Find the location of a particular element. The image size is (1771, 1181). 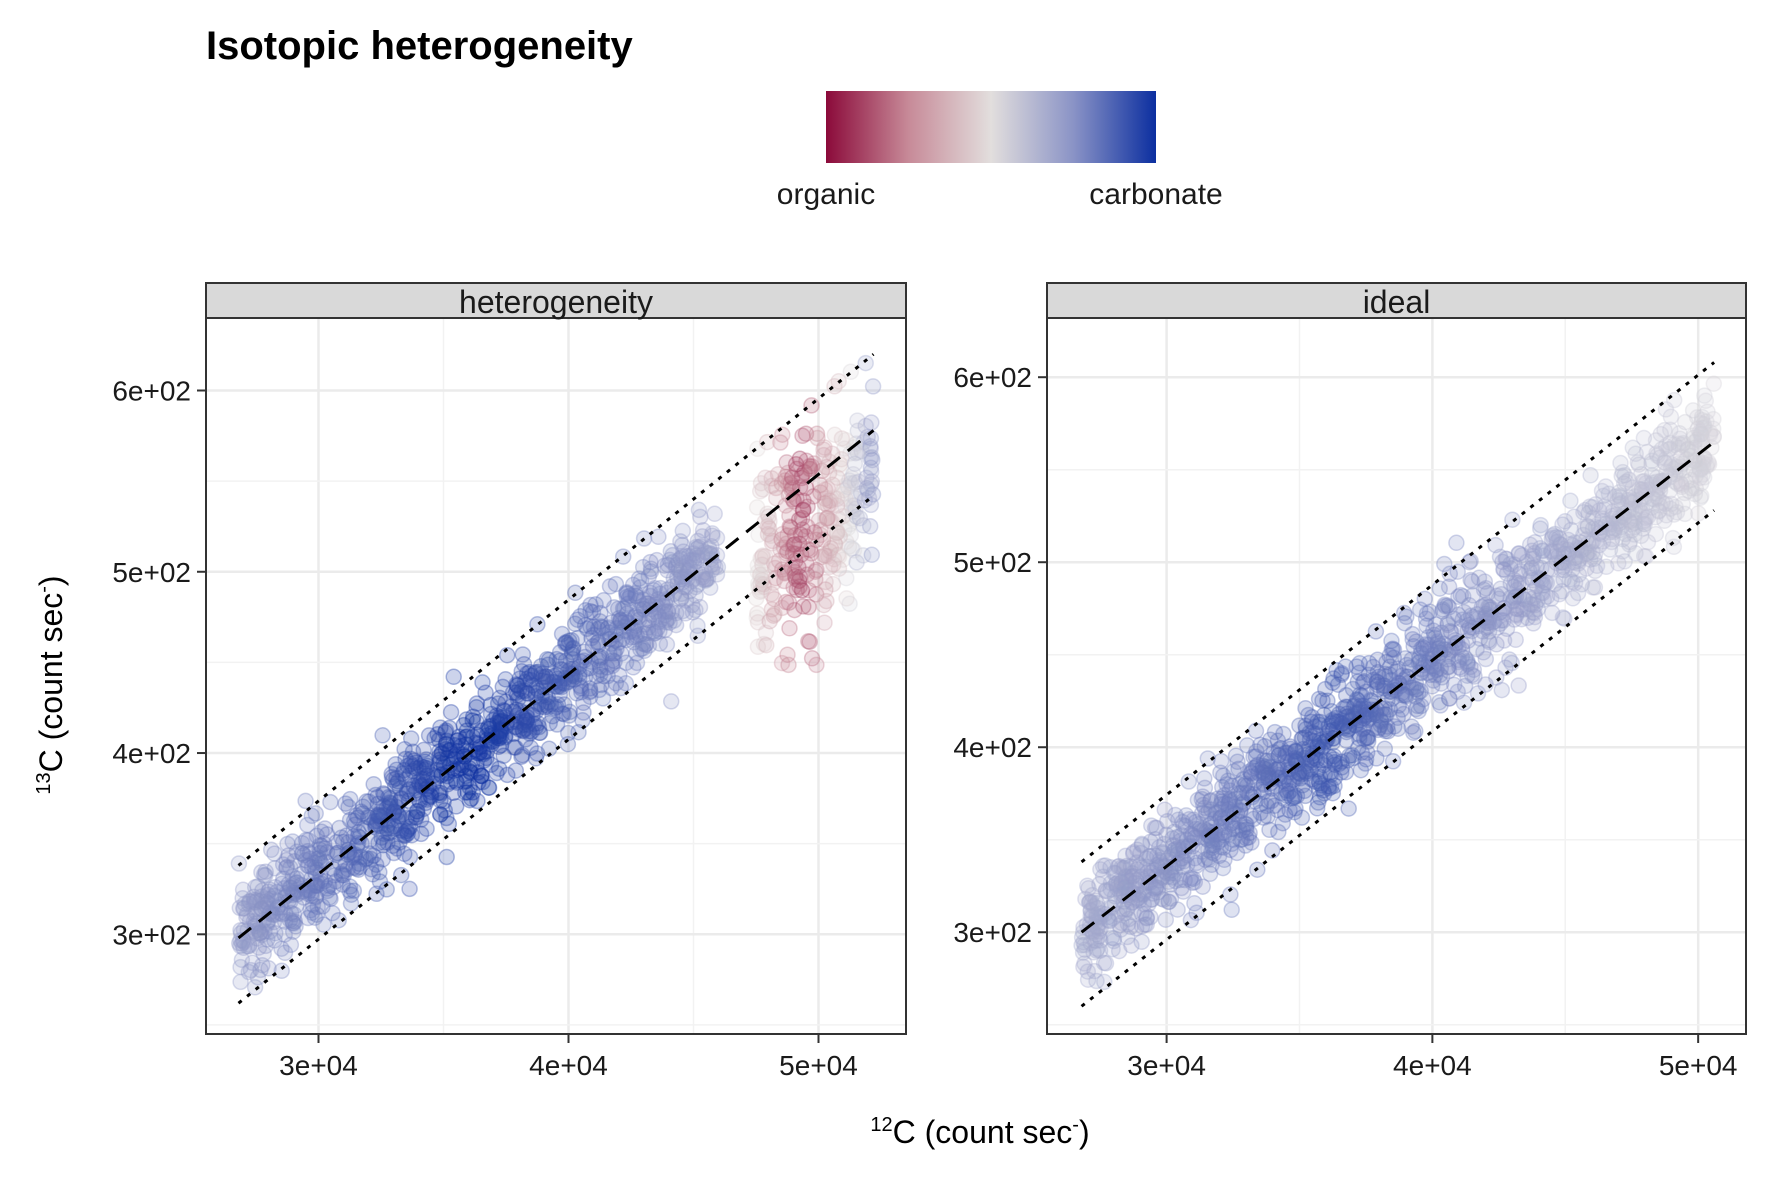

y-tick-label: 6e+02 is located at coordinates (151, 391).